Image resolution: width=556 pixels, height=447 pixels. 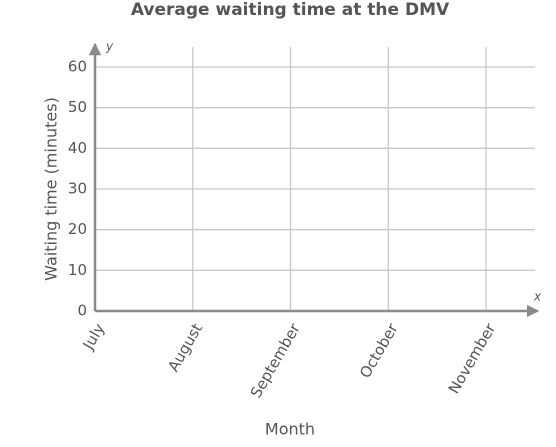 What do you see at coordinates (82, 311) in the screenshot?
I see `y-tick-label: 0` at bounding box center [82, 311].